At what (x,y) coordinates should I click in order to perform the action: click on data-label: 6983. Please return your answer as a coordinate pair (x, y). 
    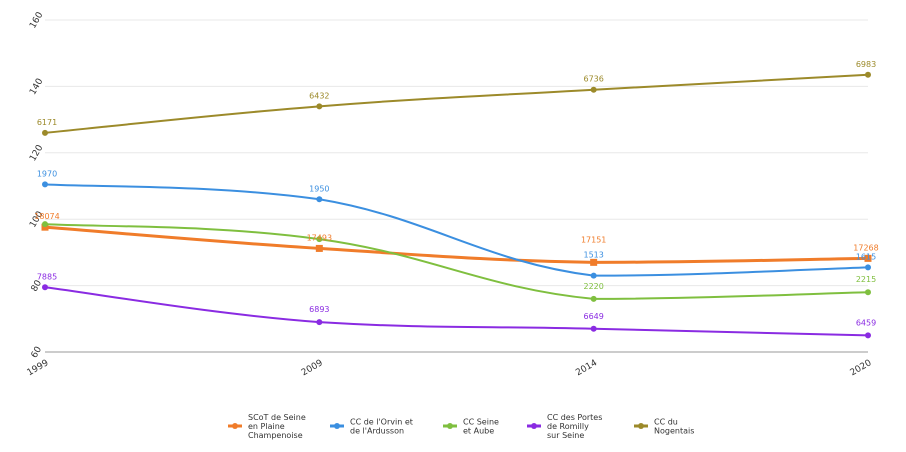
    Looking at the image, I should click on (866, 64).